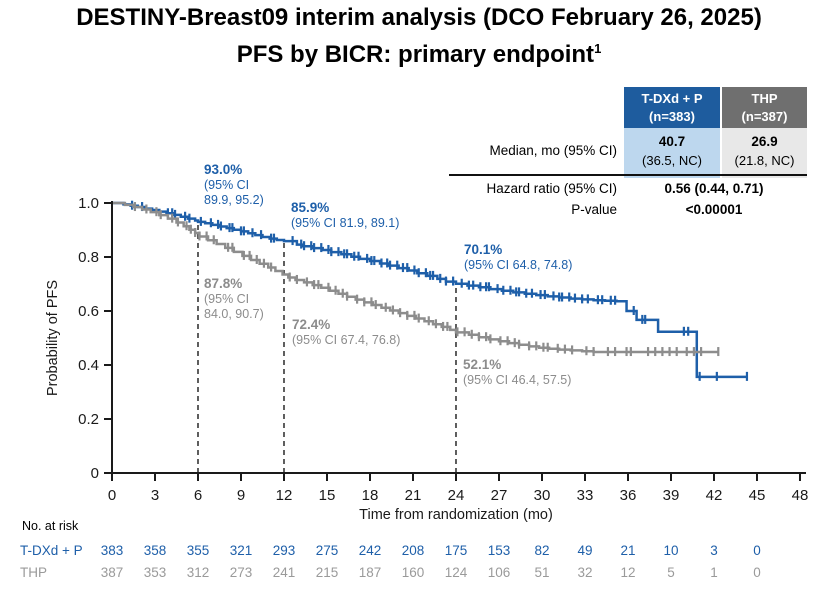 This screenshot has width=838, height=590. I want to click on y-tick-label: 0.8, so click(88, 257).